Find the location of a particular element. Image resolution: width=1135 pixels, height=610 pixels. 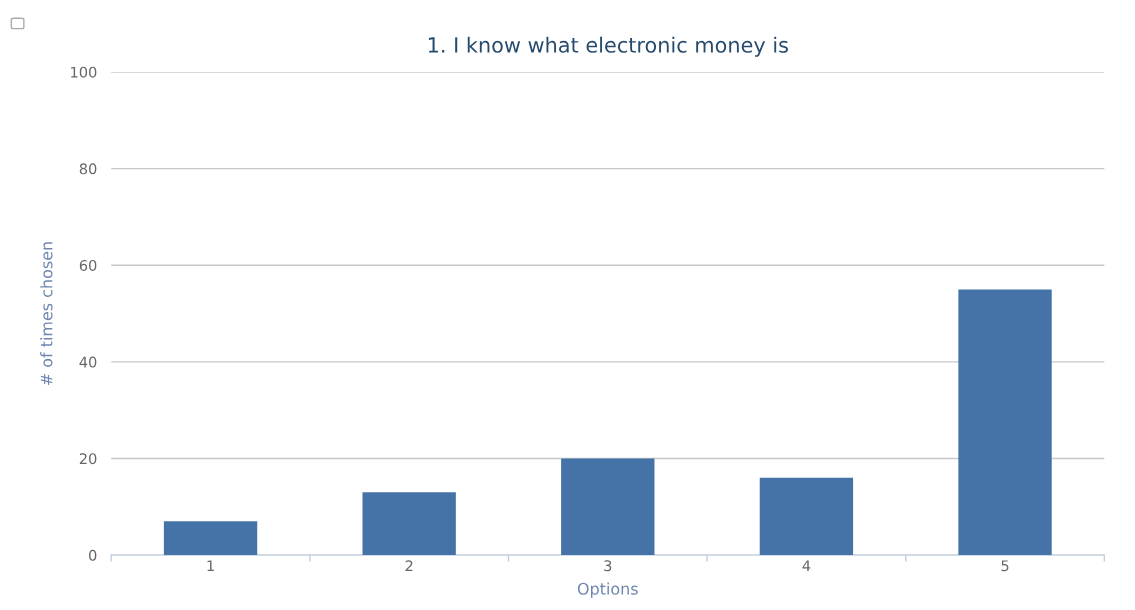

y-tick-label: 20 is located at coordinates (88, 459).